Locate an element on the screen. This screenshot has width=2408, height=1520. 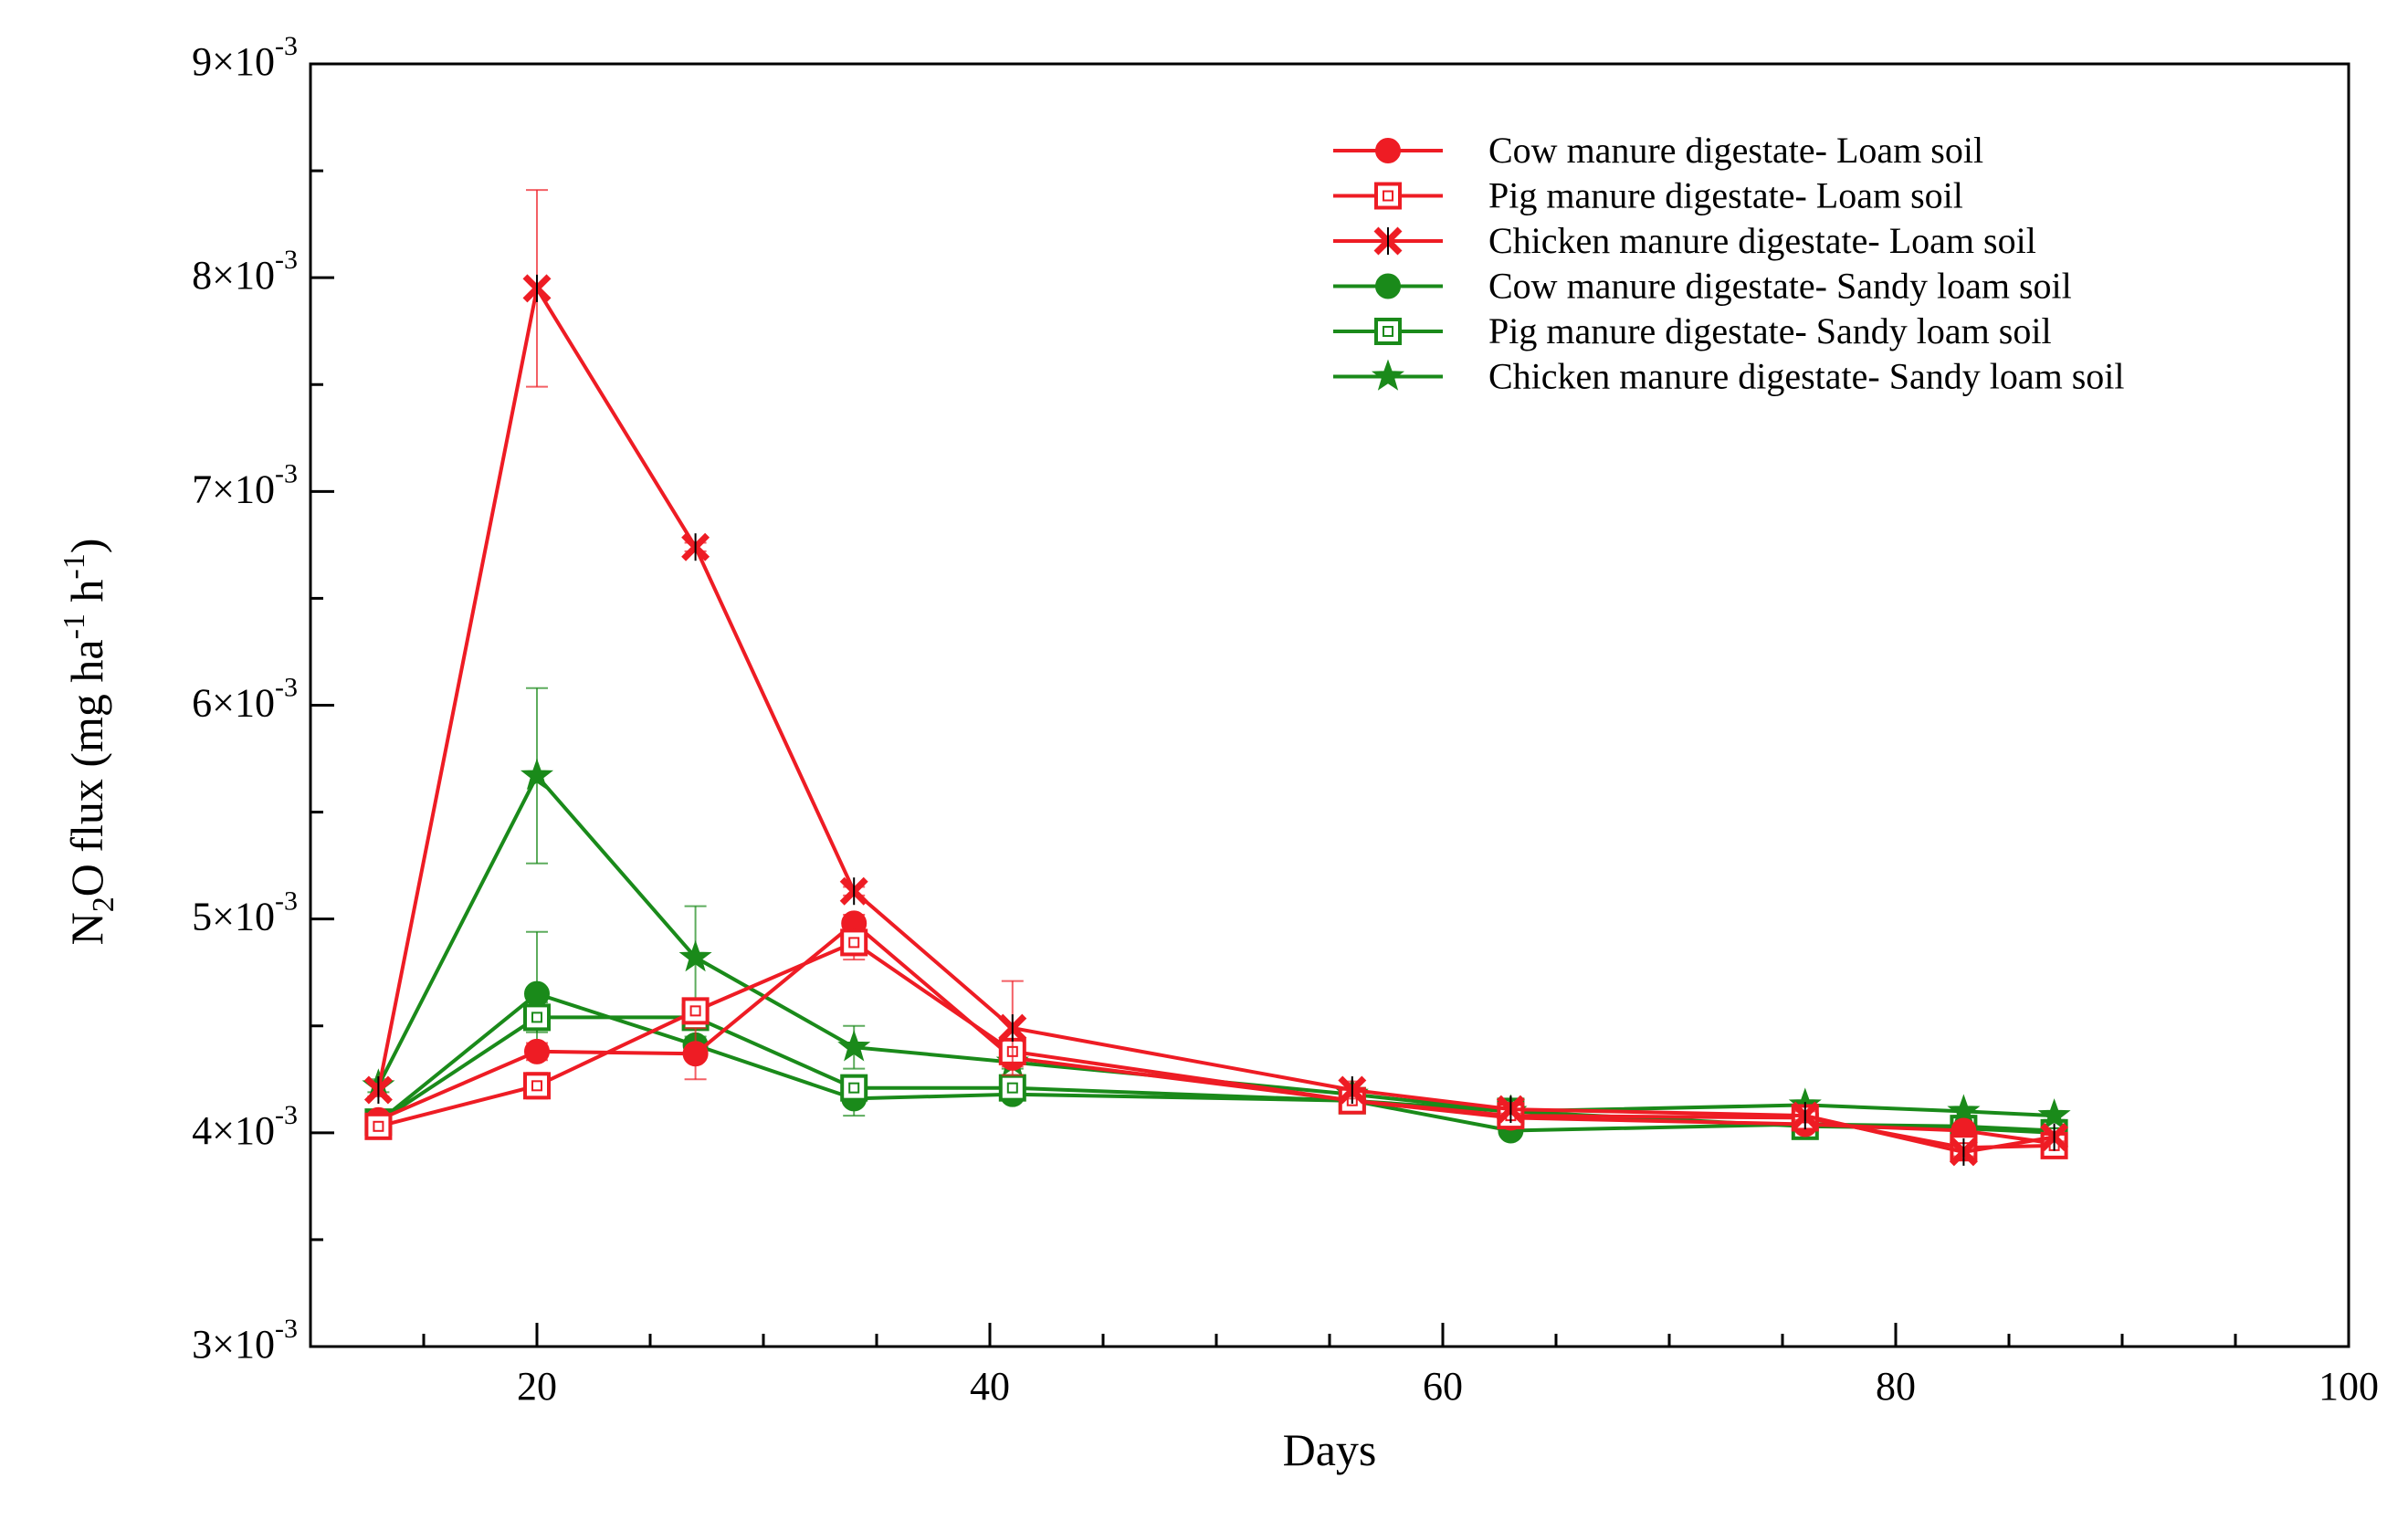
y-title-middle-2: h is located at coordinates (86, 597).